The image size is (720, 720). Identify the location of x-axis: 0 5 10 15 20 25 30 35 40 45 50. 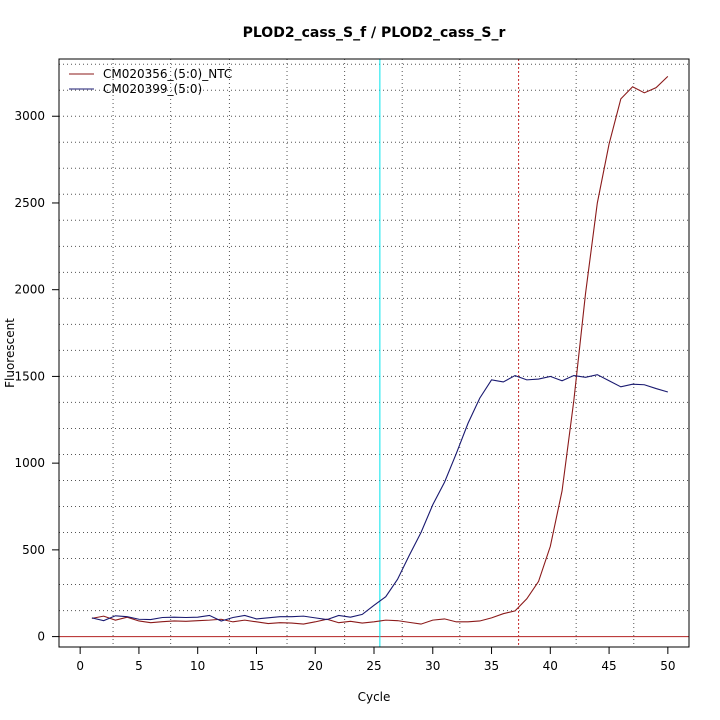
(375, 659).